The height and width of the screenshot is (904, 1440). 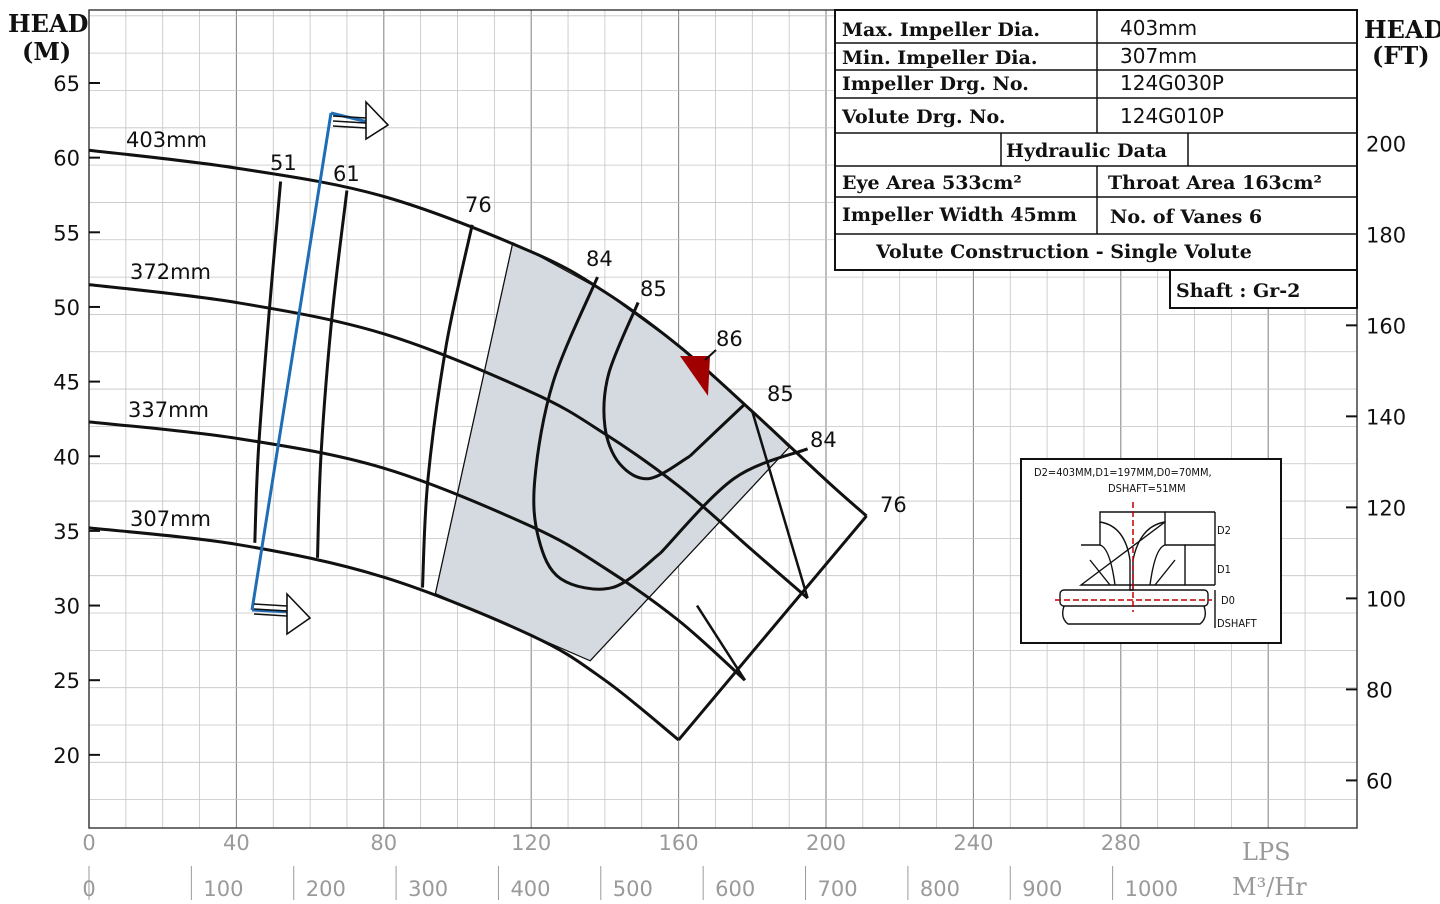 I want to click on boundary-line-left, so click(x=474, y=418).